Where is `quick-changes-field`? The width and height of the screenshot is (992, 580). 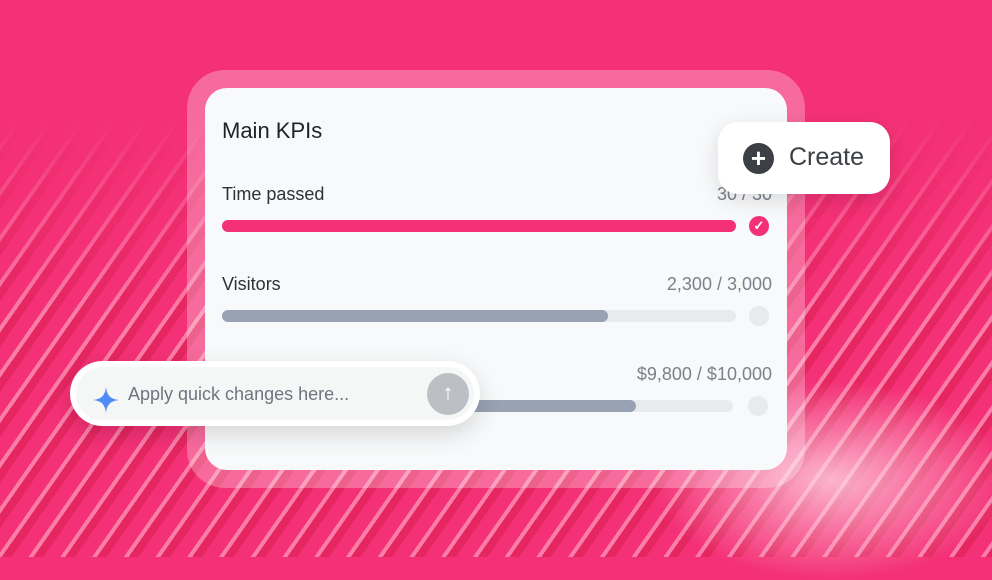
quick-changes-field is located at coordinates (275, 393).